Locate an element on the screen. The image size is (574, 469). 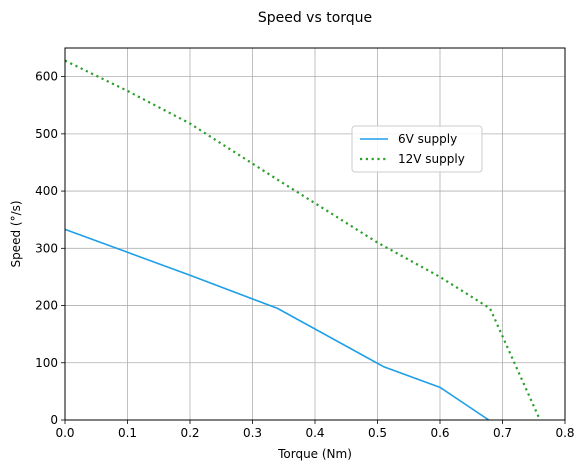
y-axis-label: Speed (°/s) is located at coordinates (16, 233).